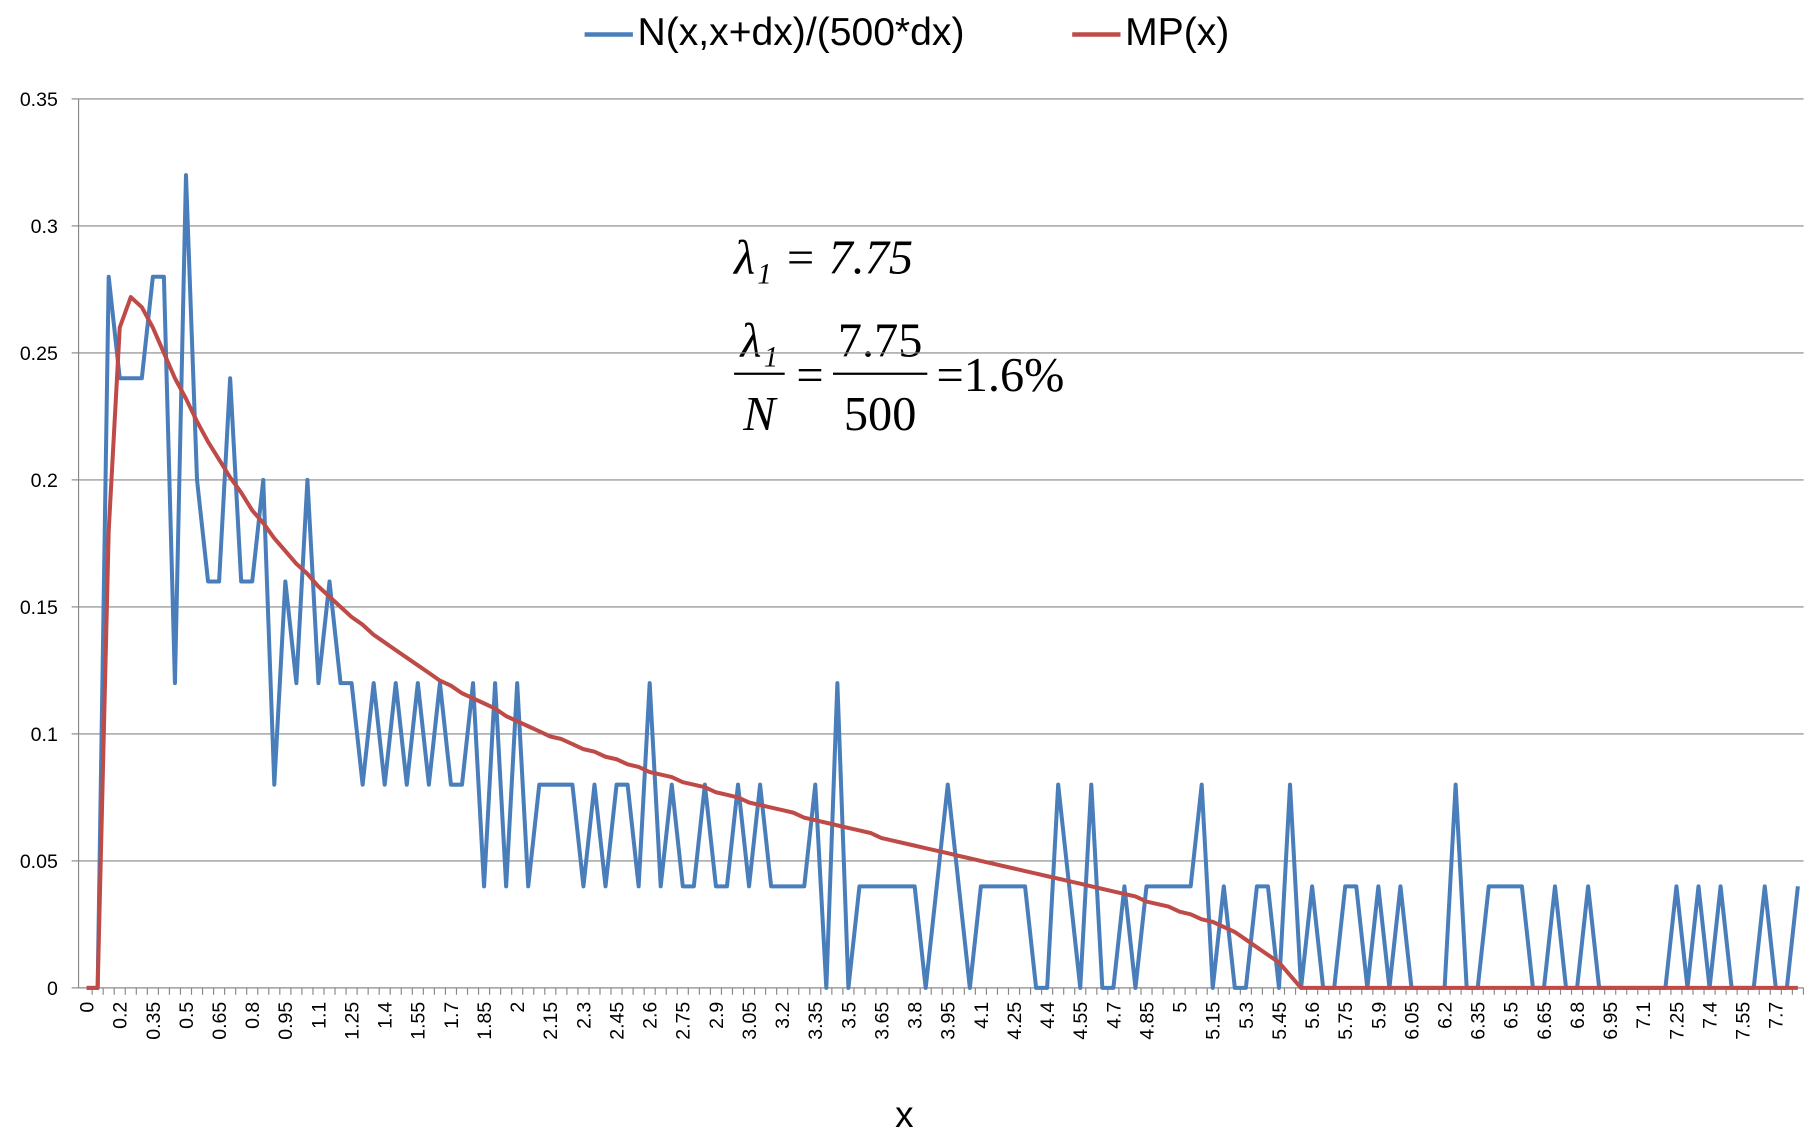  I want to click on x-tick-label: 1.55, so click(419, 1021).